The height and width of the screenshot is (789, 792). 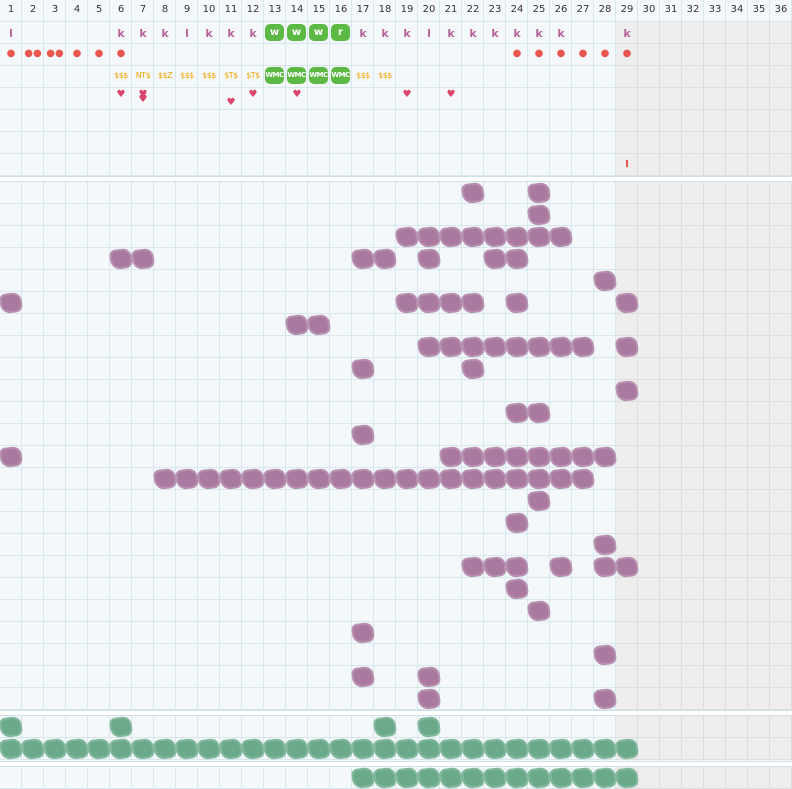 What do you see at coordinates (33, 53) in the screenshot?
I see `drop-icon: ●●` at bounding box center [33, 53].